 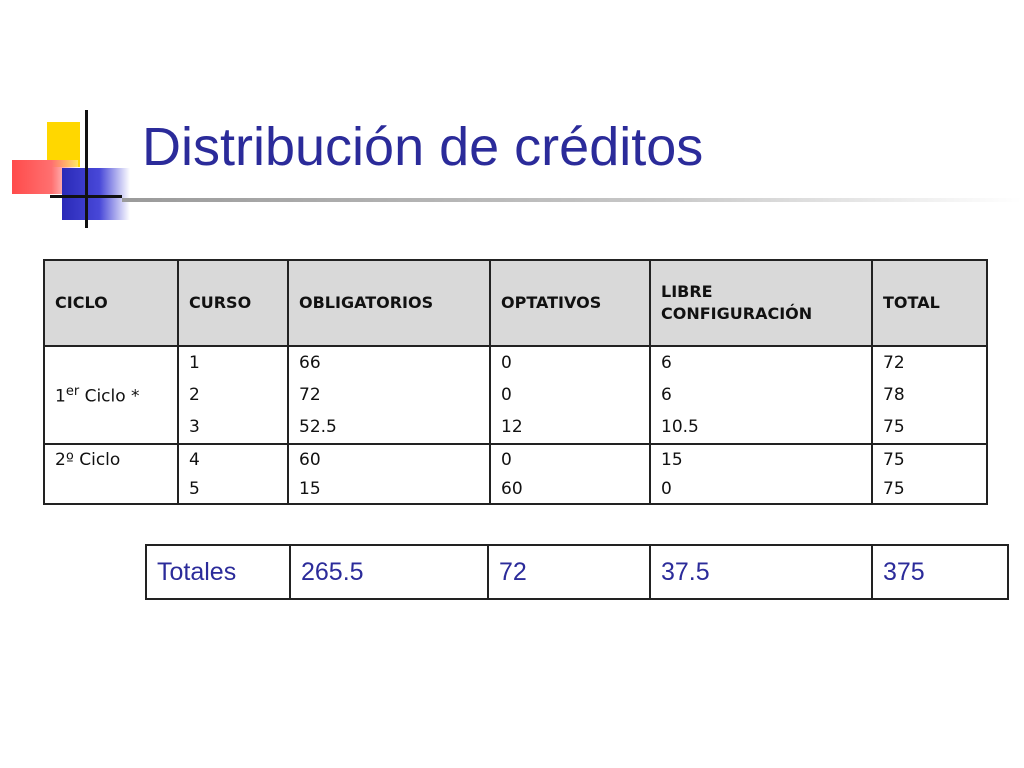 I want to click on header-total: TOTAL, so click(x=929, y=303).